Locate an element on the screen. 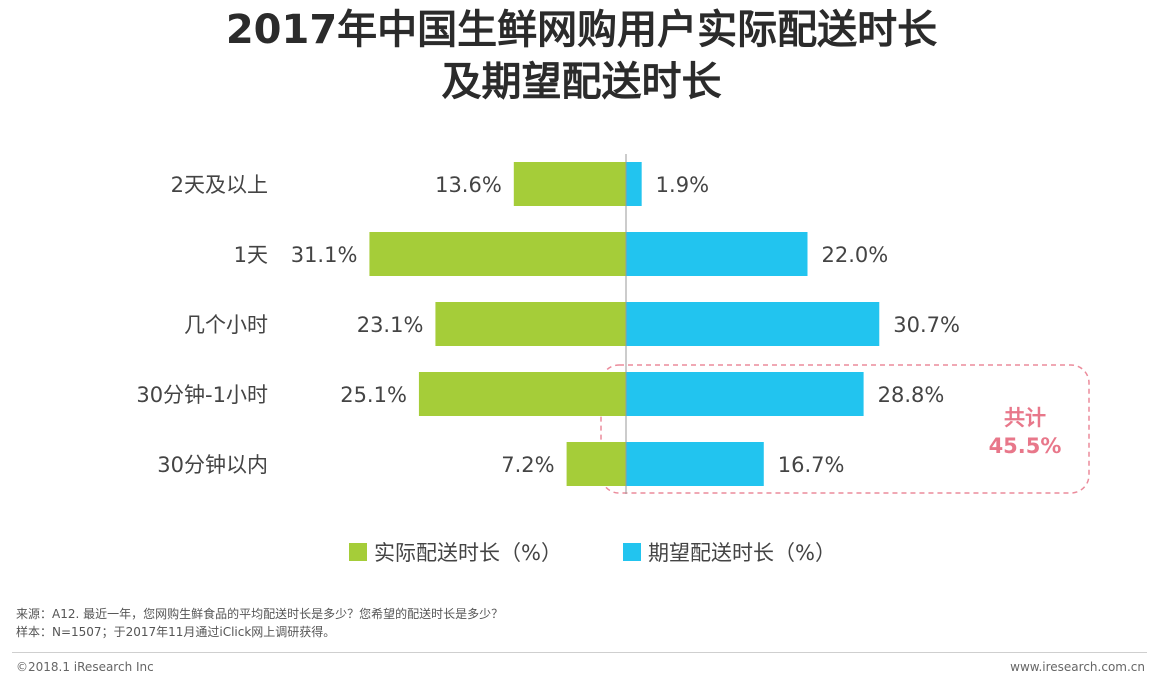  annotation-label-line-1: 共计 is located at coordinates (1025, 418).